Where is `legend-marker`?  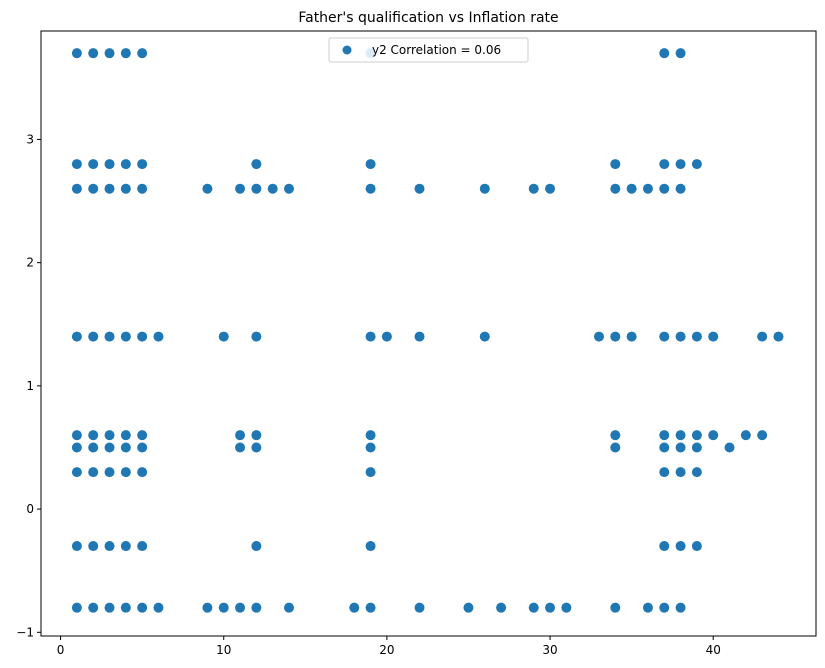
legend-marker is located at coordinates (347, 50).